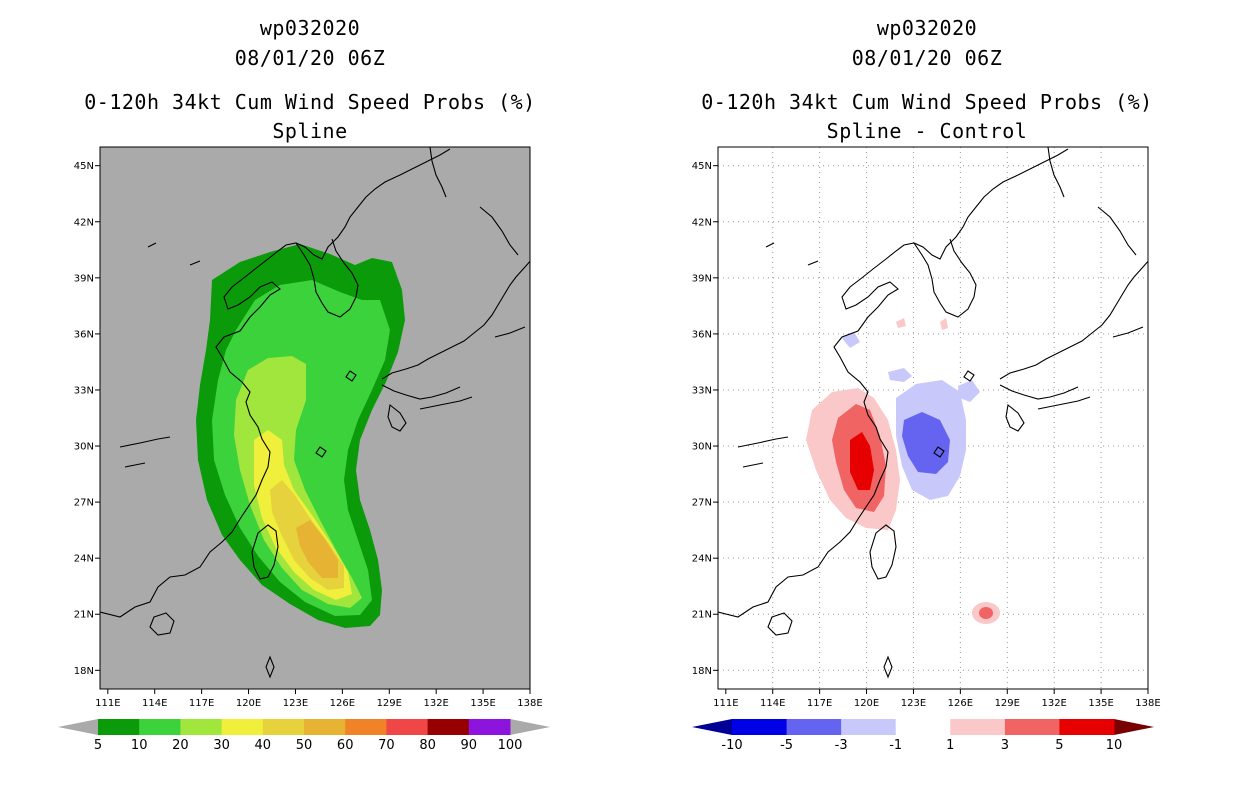 This screenshot has height=800, width=1236. I want to click on left-title-storm: wp032020, so click(310, 28).